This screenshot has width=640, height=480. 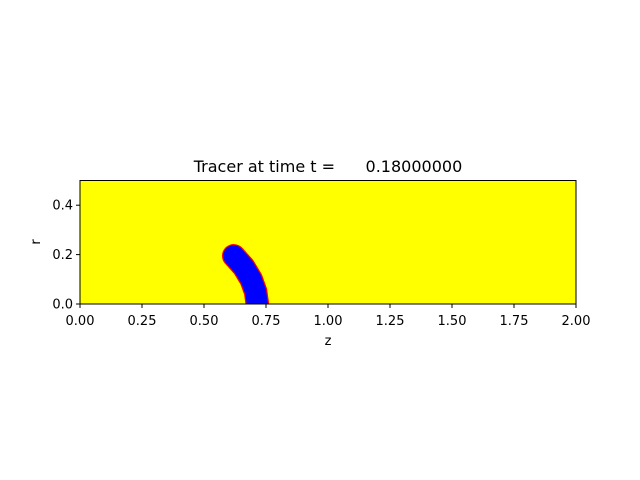 I want to click on y-tick-label: 0.0, so click(x=62, y=305).